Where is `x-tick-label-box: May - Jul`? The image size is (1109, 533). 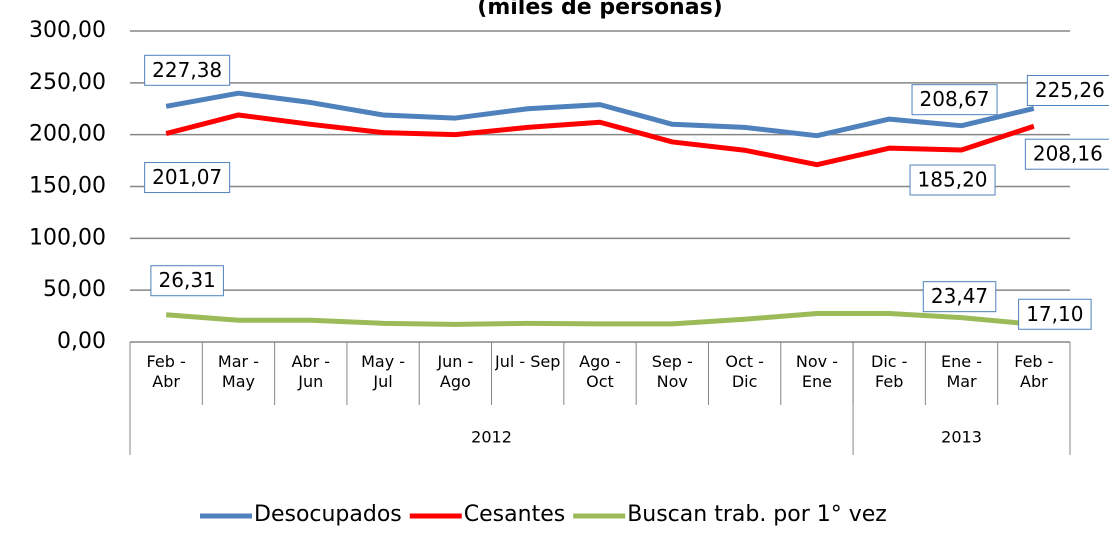 x-tick-label-box: May - Jul is located at coordinates (383, 371).